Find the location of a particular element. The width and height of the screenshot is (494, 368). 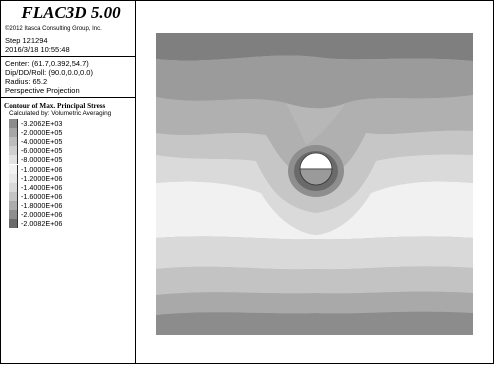

copyright-text: ©2012 Itasca Consulting Group, Inc. is located at coordinates (53, 29).